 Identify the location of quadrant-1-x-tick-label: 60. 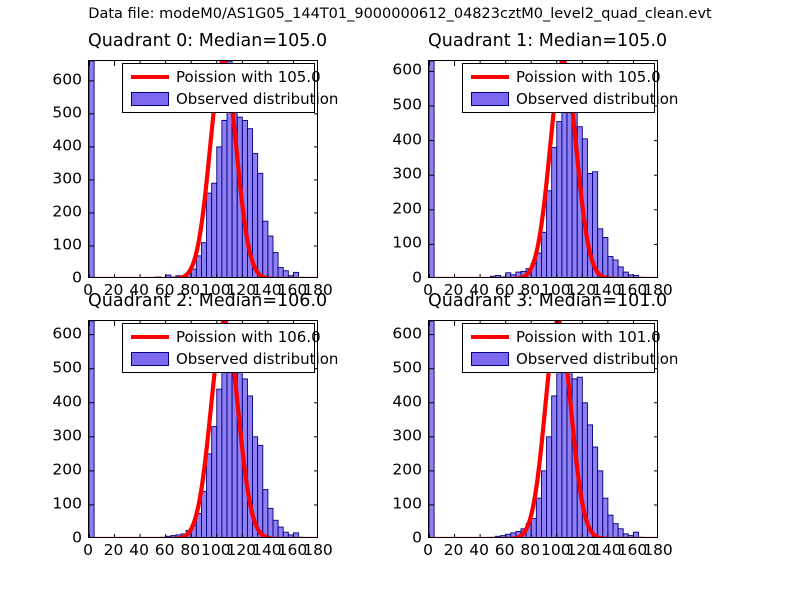
(504, 290).